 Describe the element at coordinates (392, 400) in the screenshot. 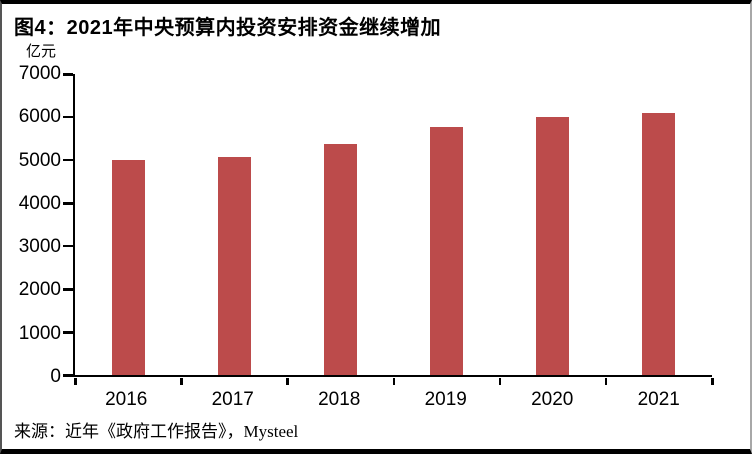

I see `x-axis-labels: 2016 2017 2018 2019 2020 2021` at that location.